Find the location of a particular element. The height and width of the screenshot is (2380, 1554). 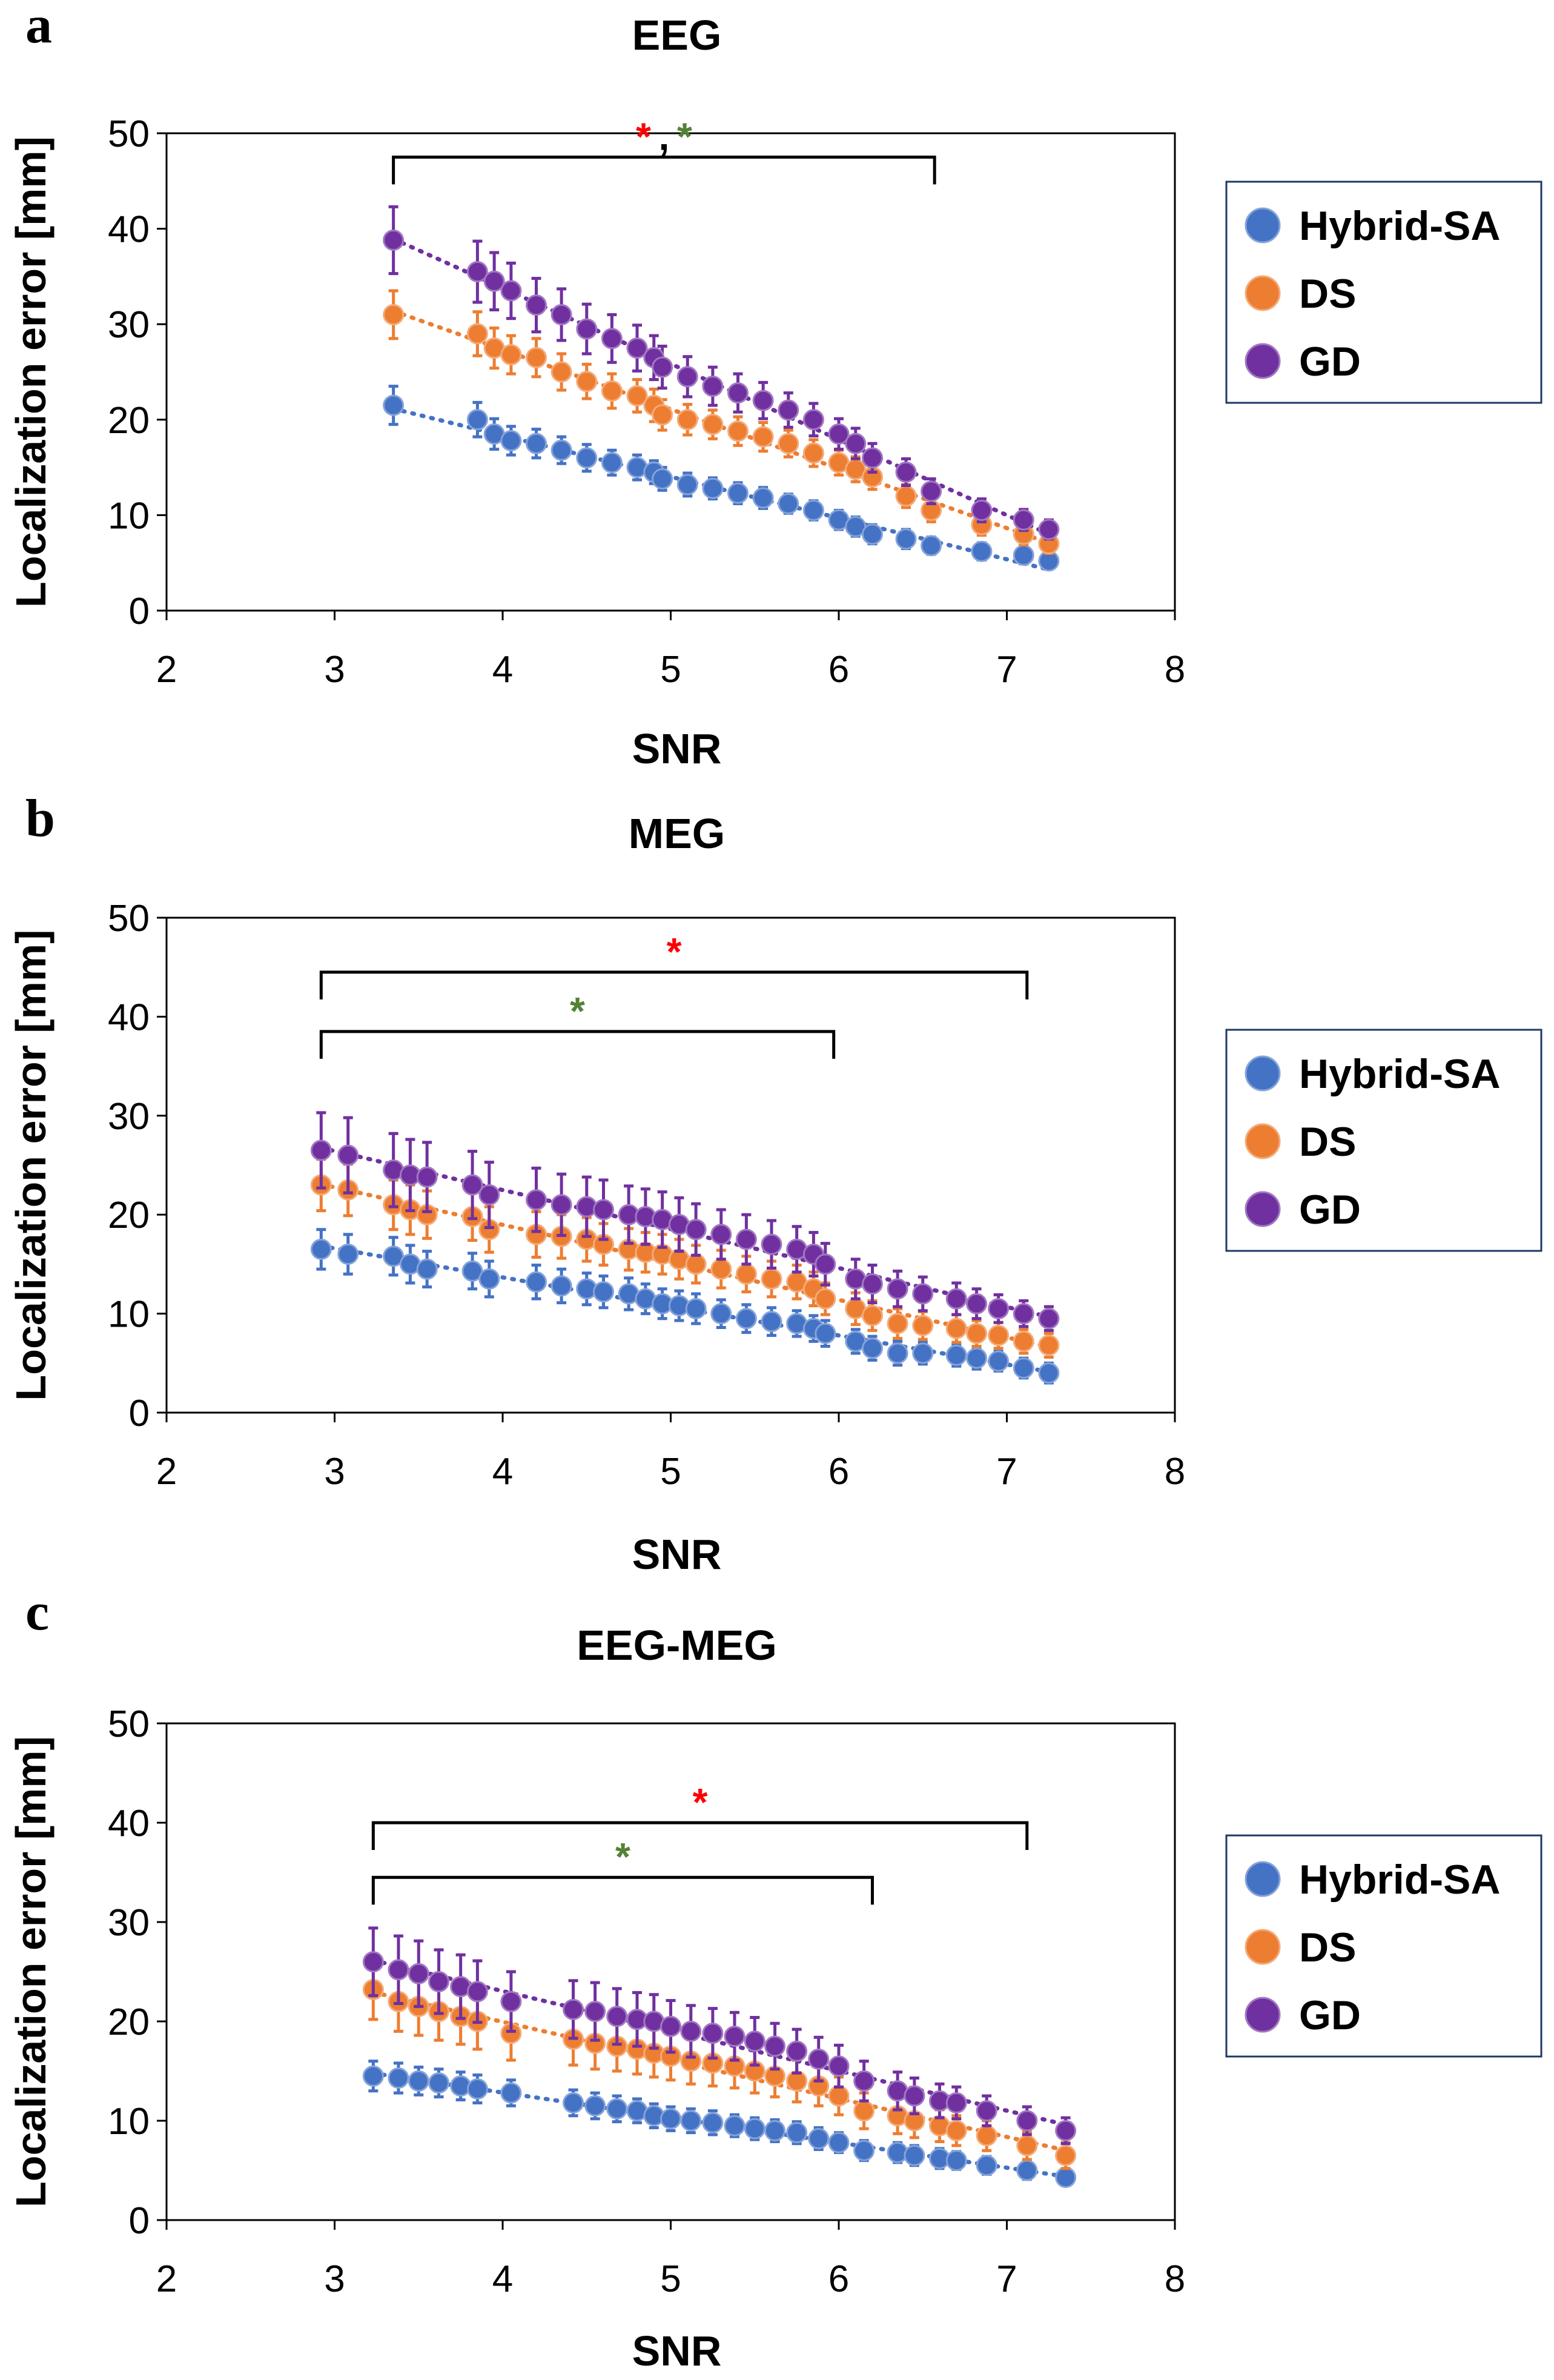

series-ds is located at coordinates (721, 422).